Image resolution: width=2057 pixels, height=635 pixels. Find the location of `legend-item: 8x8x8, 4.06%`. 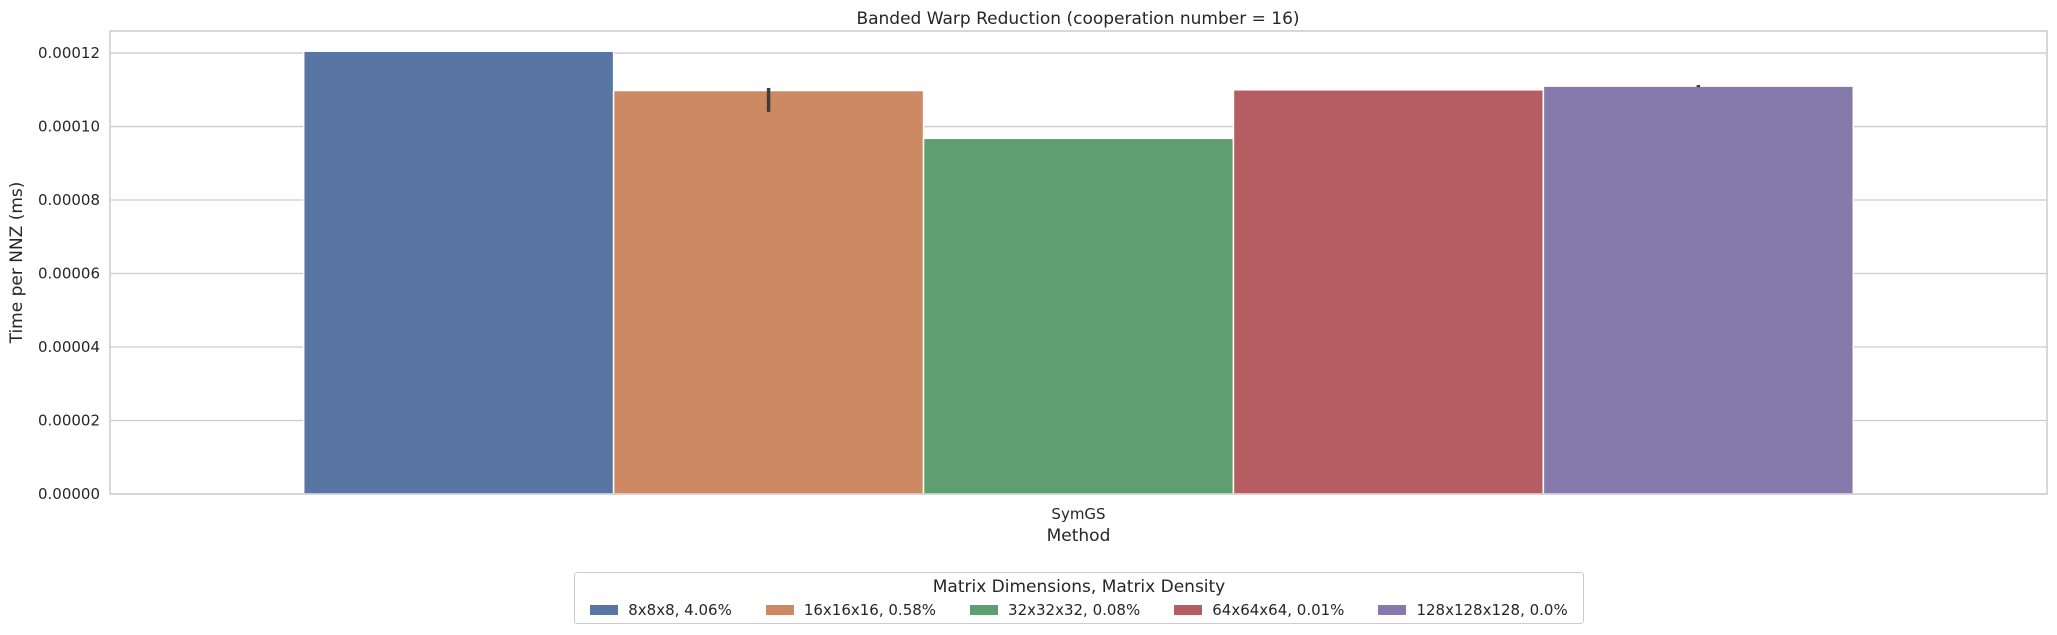

legend-item: 8x8x8, 4.06% is located at coordinates (661, 610).